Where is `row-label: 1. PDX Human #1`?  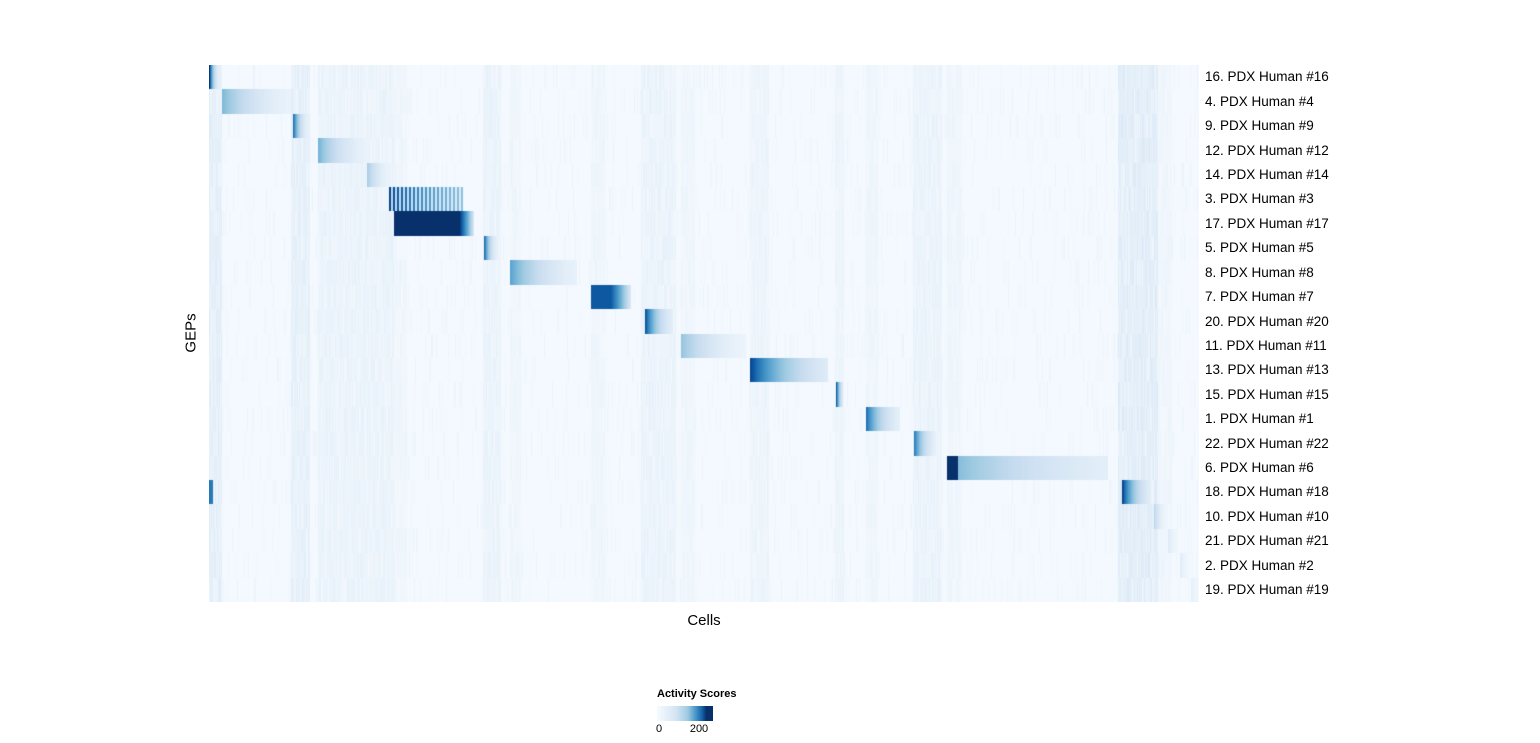
row-label: 1. PDX Human #1 is located at coordinates (1259, 419).